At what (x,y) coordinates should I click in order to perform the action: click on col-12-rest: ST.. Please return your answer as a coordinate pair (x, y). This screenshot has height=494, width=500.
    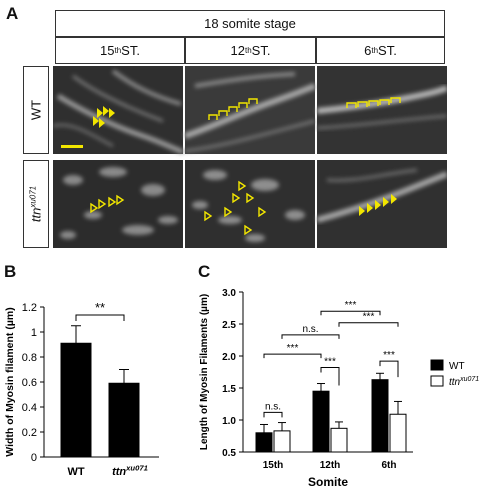
    Looking at the image, I should click on (261, 50).